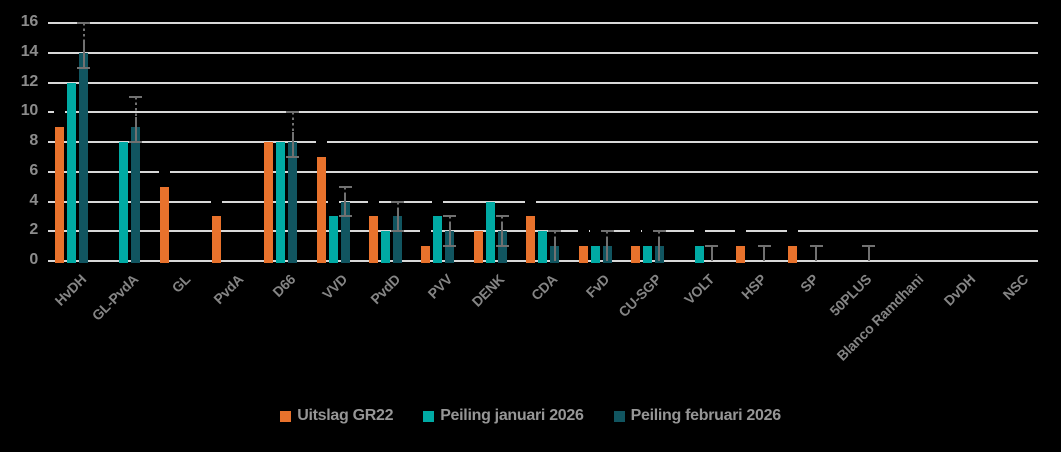 Image resolution: width=1061 pixels, height=452 pixels. I want to click on rounding-cap-peiling-januari-2026-cu-sgp, so click(647, 231).